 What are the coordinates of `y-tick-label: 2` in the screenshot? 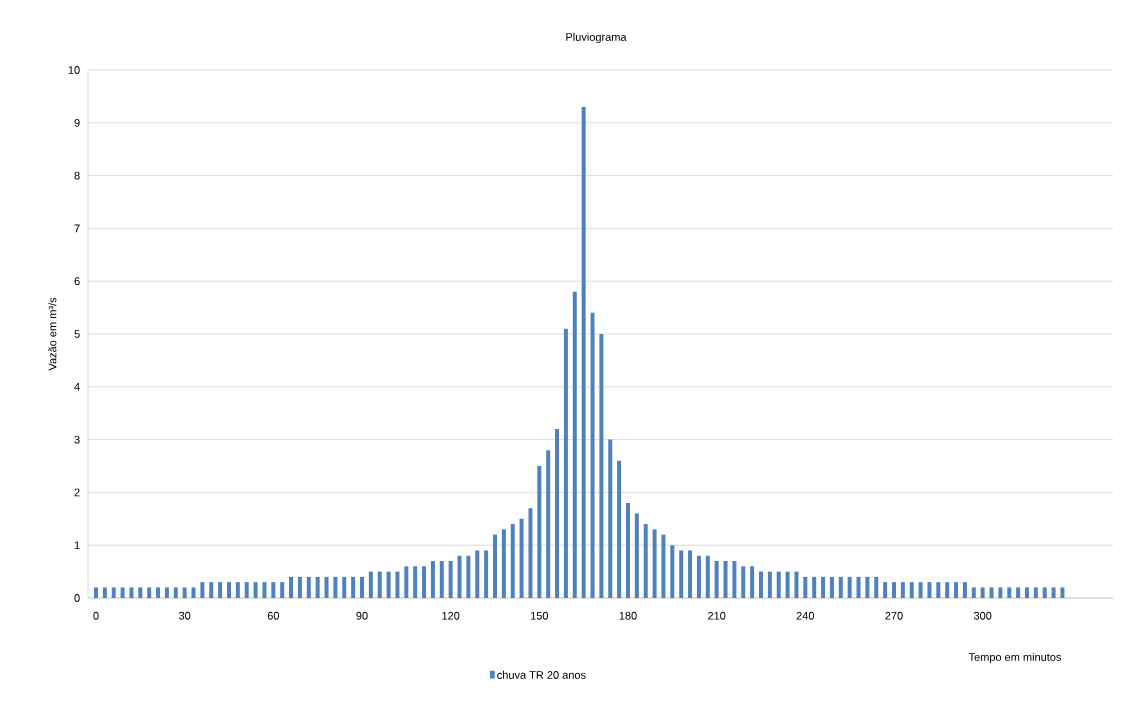 It's located at (77, 492).